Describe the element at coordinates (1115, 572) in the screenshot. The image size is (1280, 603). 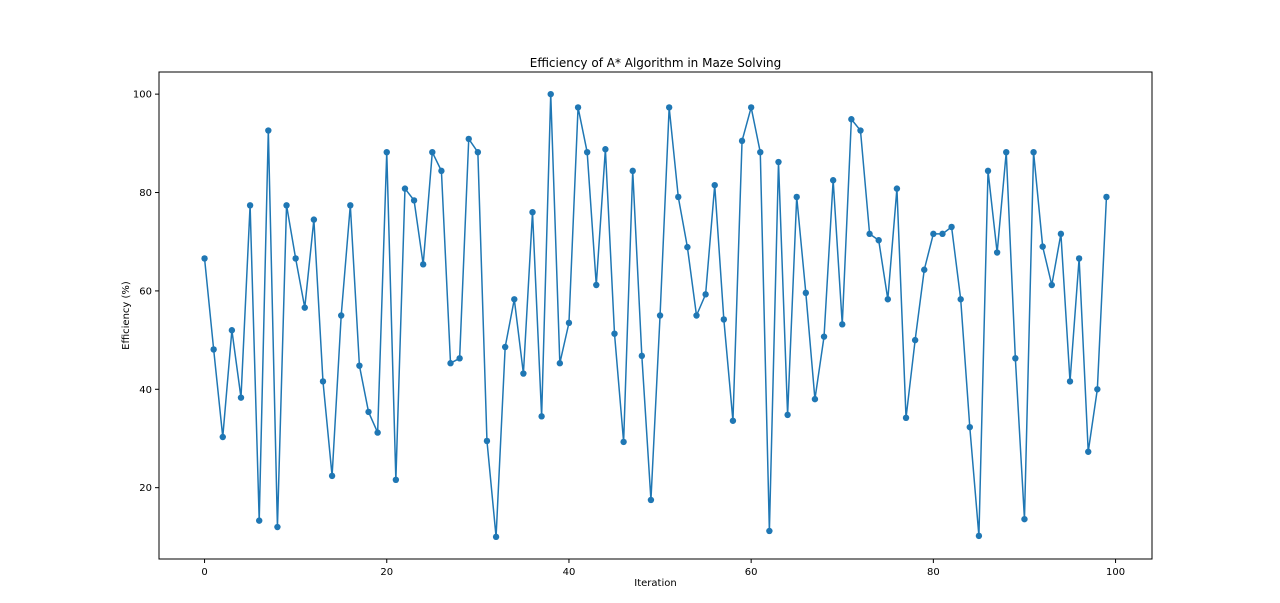
I see `x-tick-label: 100` at that location.